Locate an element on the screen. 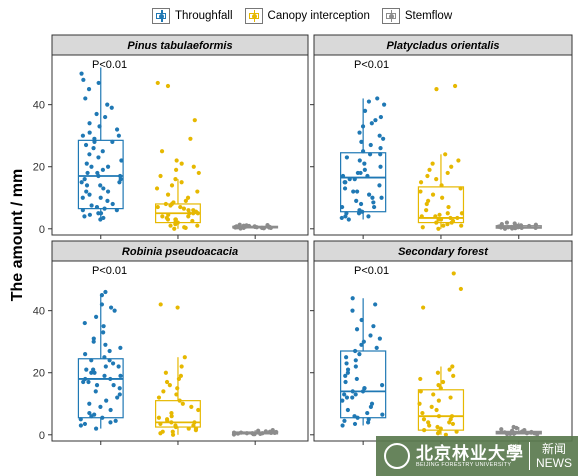  panel-title: Pinus tabulaeformis is located at coordinates (179, 46).